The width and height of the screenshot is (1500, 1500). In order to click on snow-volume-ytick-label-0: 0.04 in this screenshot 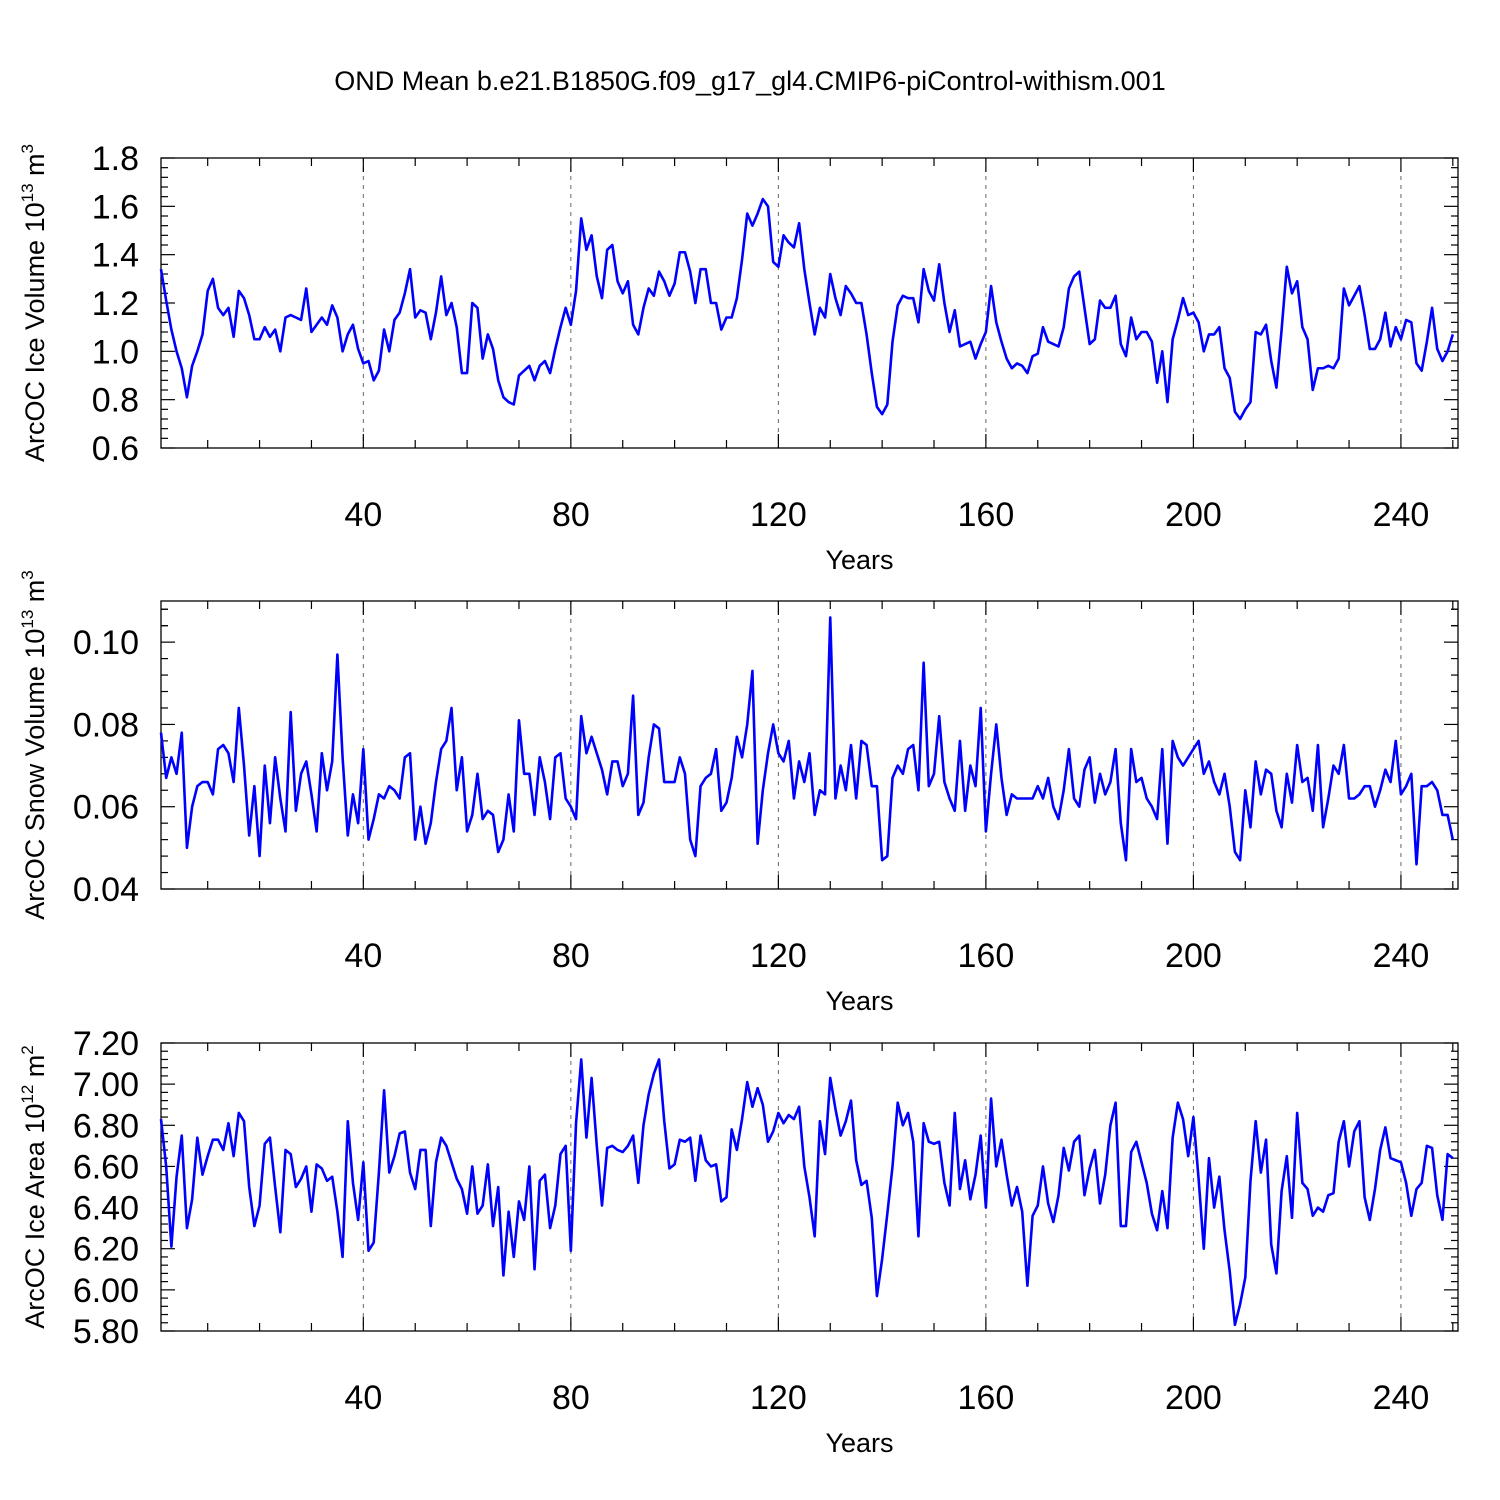, I will do `click(106, 890)`.